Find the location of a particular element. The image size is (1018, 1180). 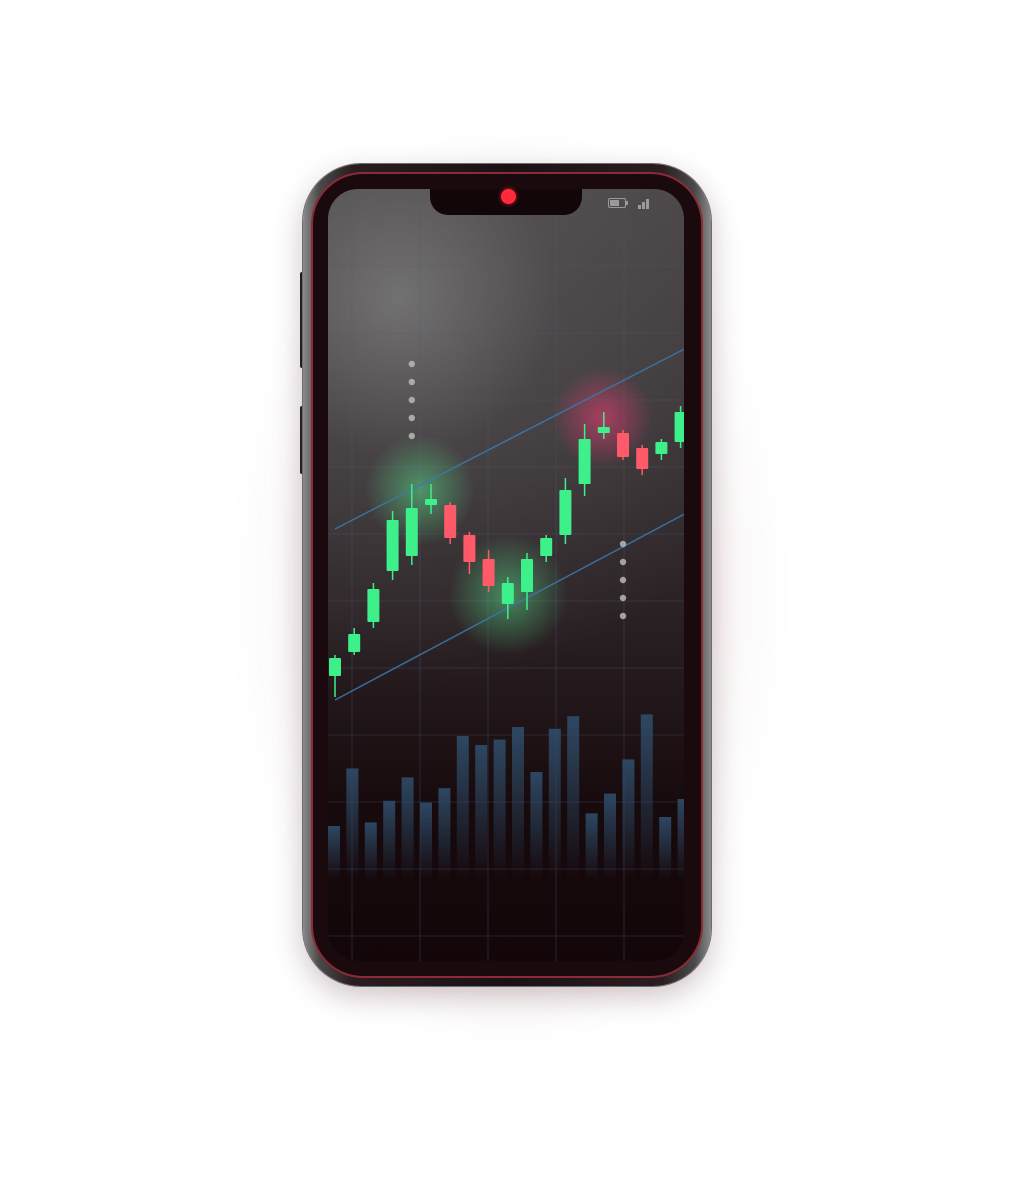

dot-indicators is located at coordinates (517, 490).